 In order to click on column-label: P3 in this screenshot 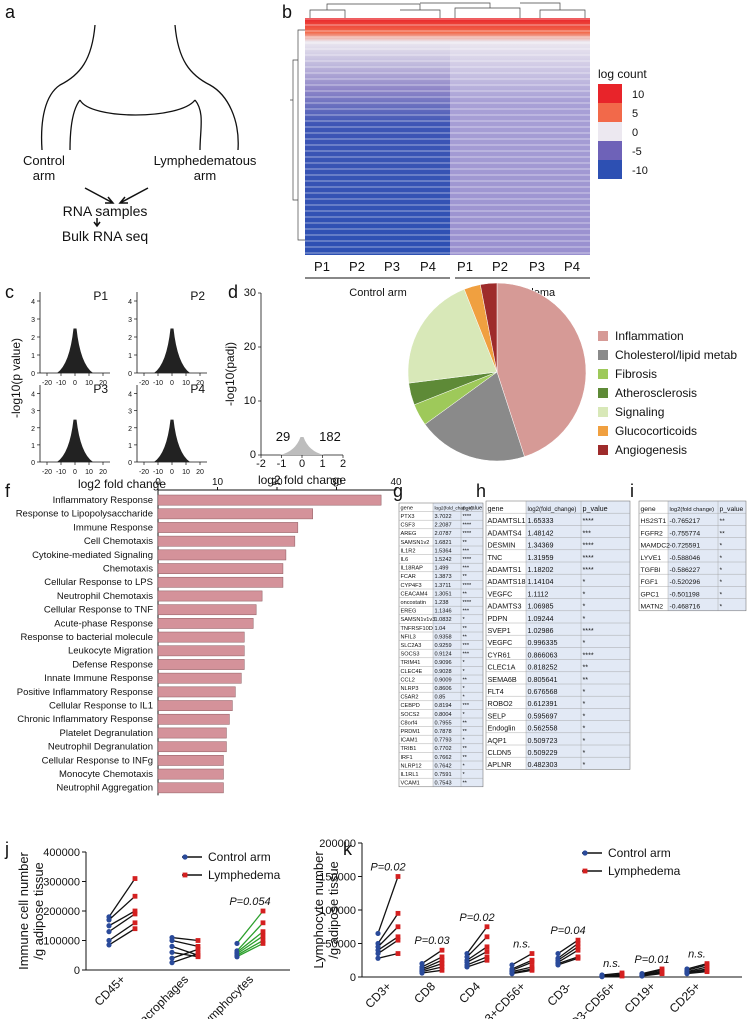, I will do `click(537, 266)`.